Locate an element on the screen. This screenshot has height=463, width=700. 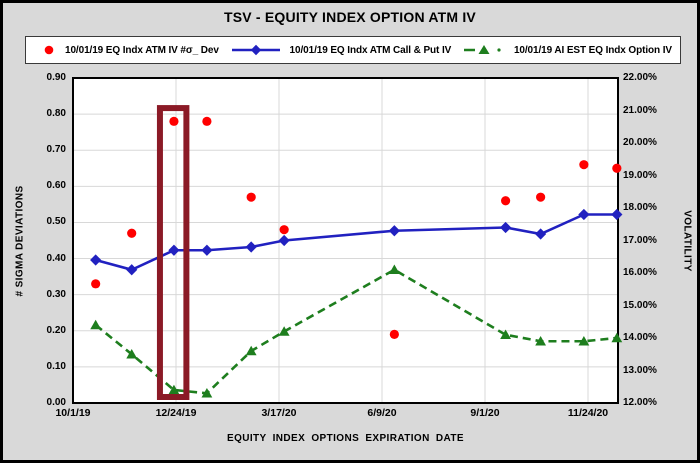
legend-item-sigma-dev: 10/01/19 EQ Indx ATM IV #σ_ Dev is located at coordinates (130, 50).